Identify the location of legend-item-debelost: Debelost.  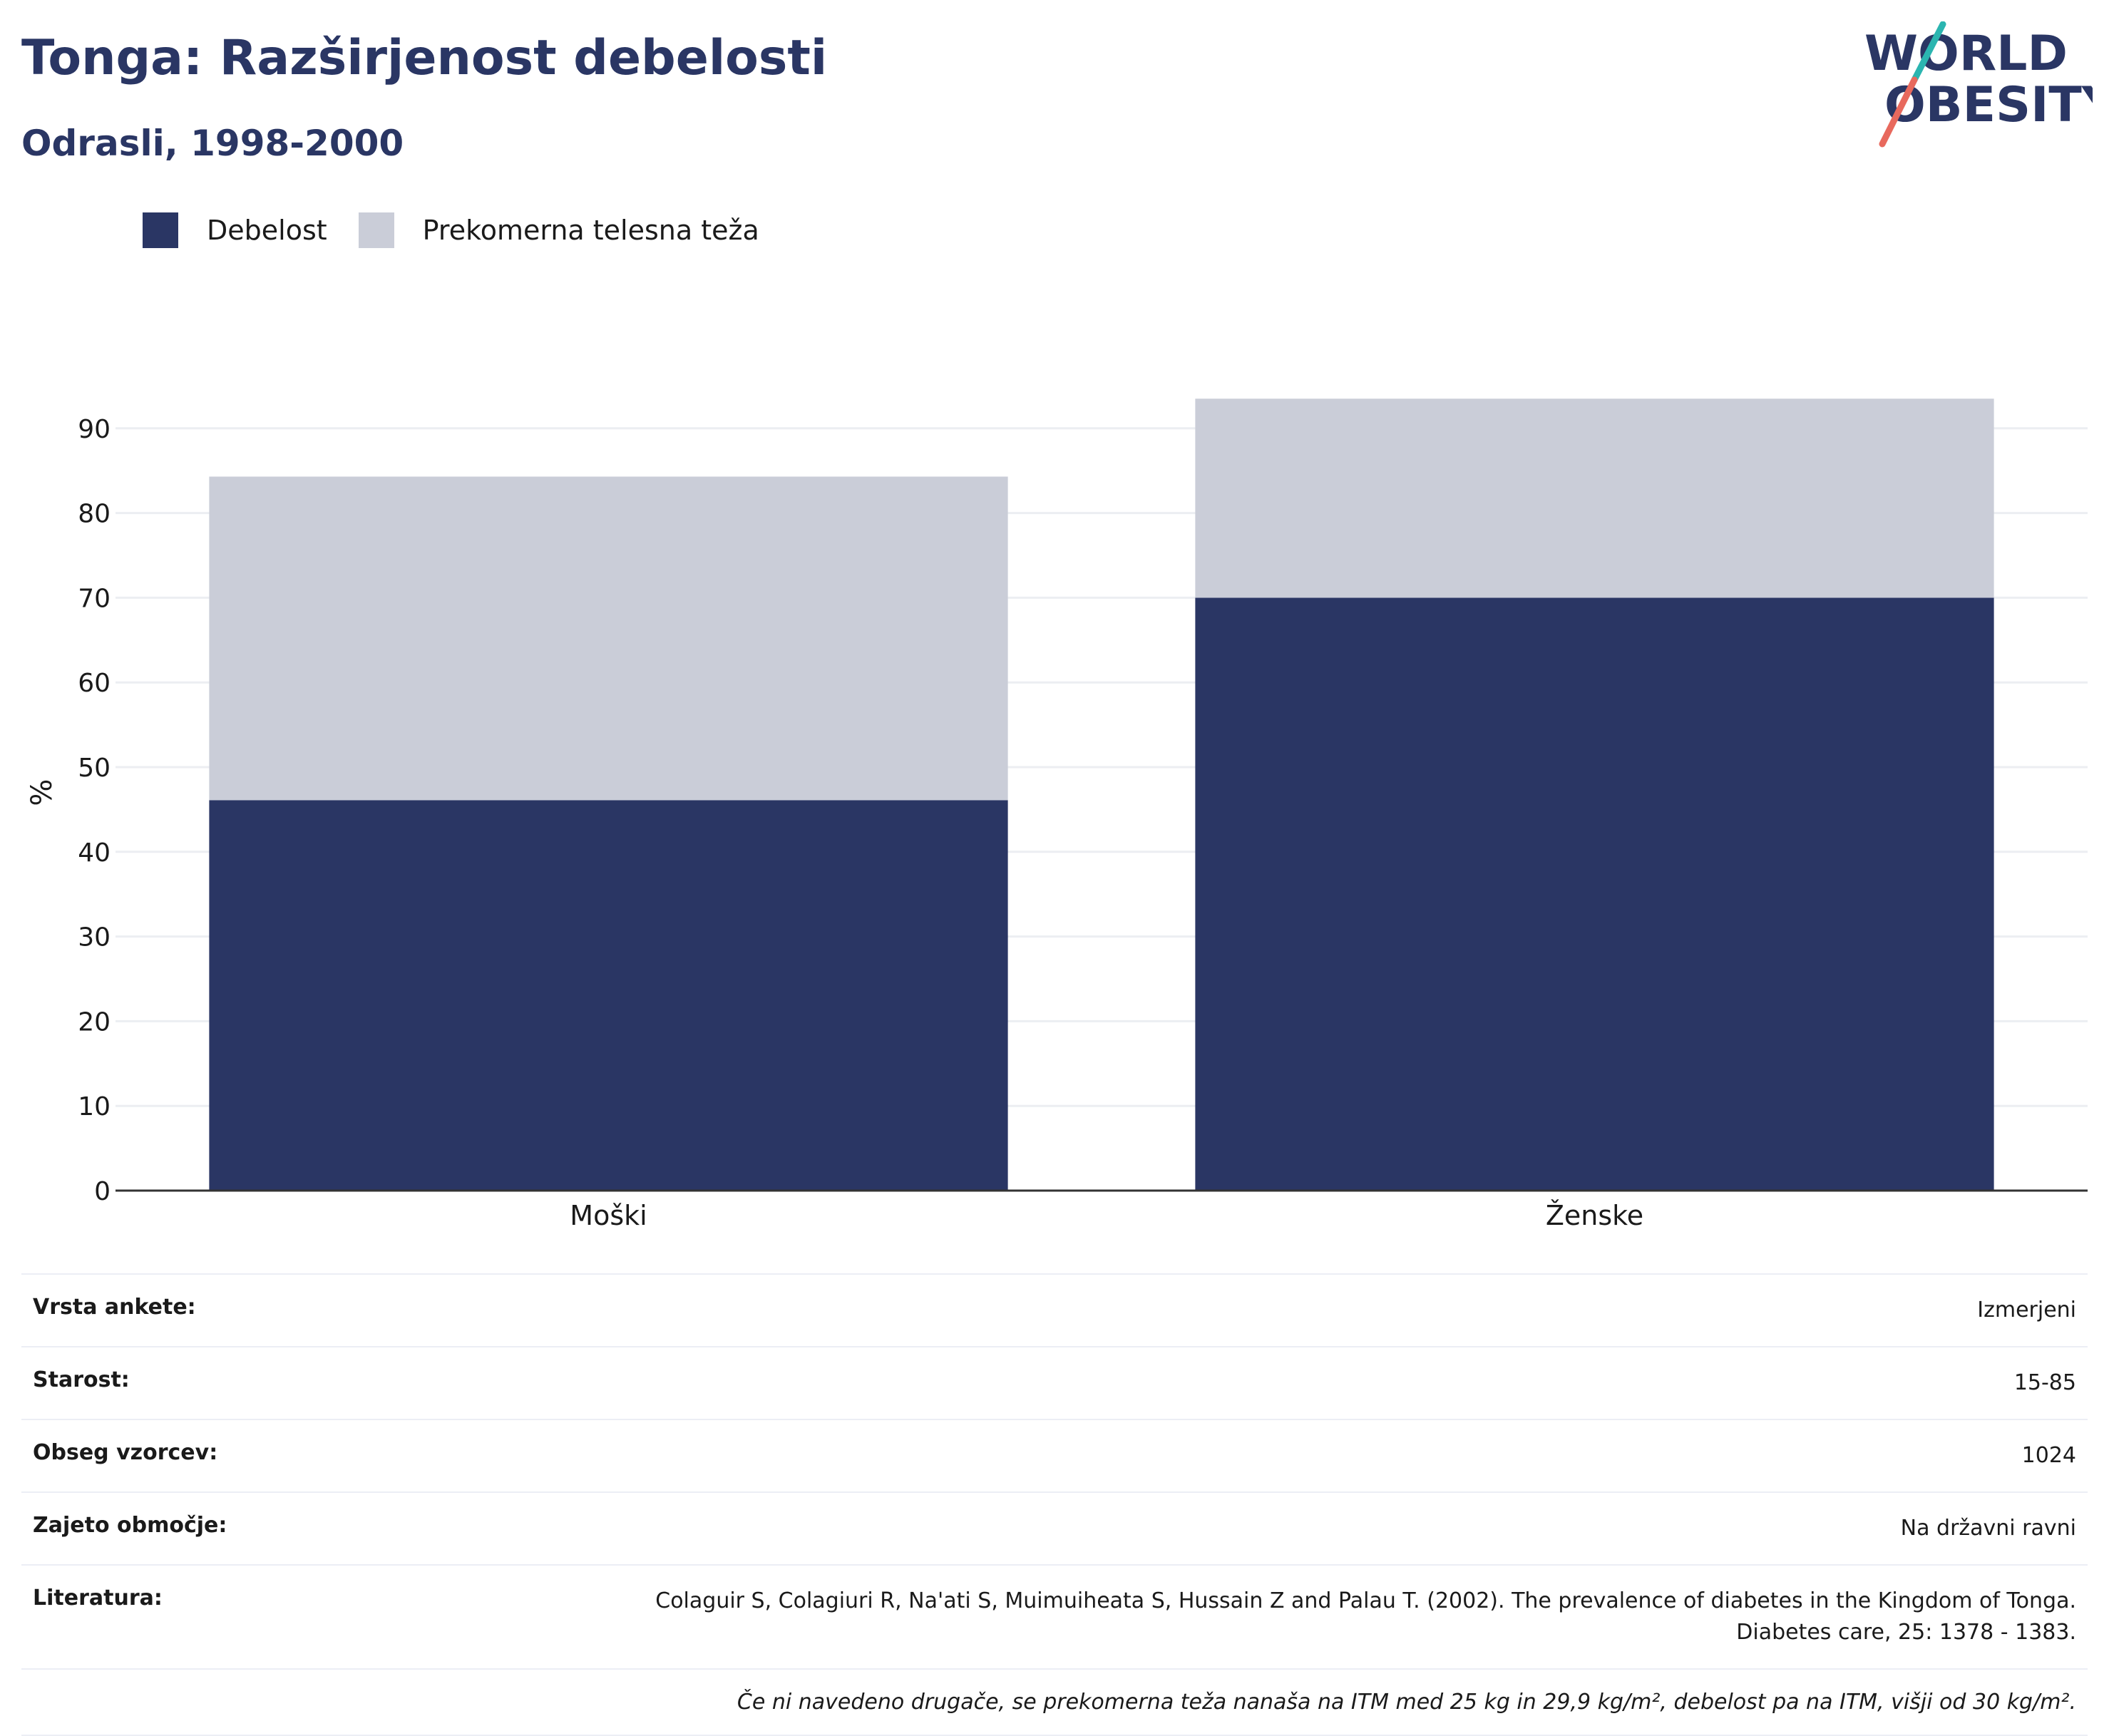
(235, 230).